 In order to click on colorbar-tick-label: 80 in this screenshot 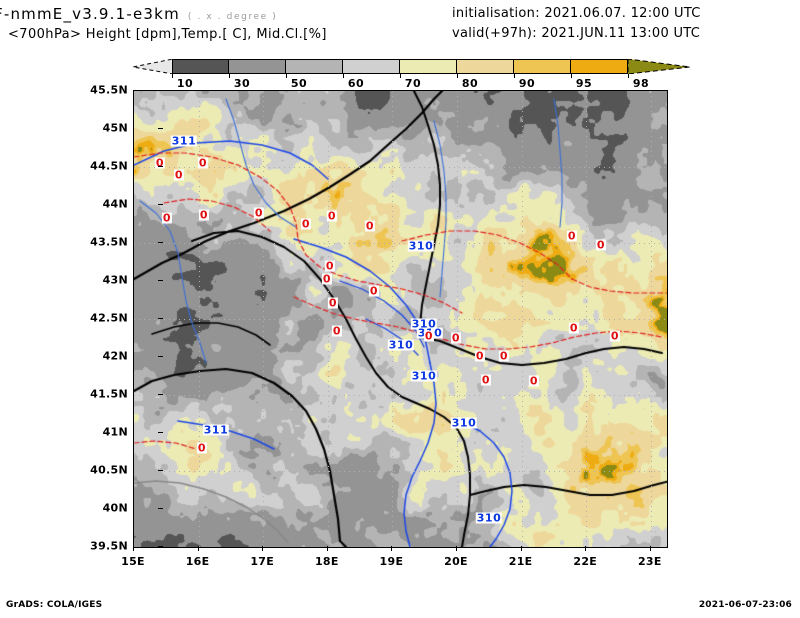, I will do `click(470, 83)`.